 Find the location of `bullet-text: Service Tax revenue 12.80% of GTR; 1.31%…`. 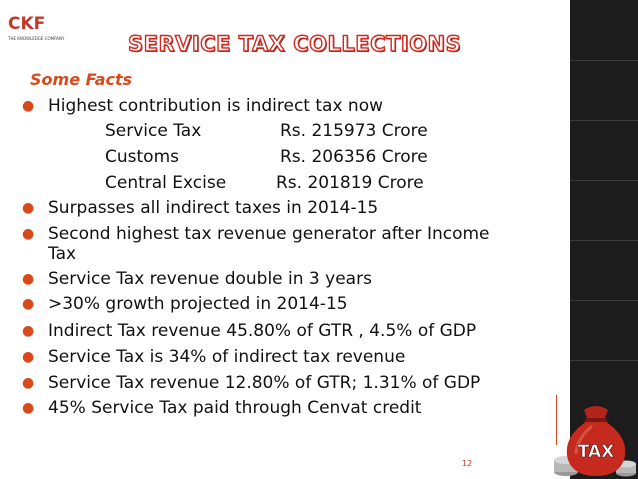

bullet-text: Service Tax revenue 12.80% of GTR; 1.31%… is located at coordinates (264, 383).